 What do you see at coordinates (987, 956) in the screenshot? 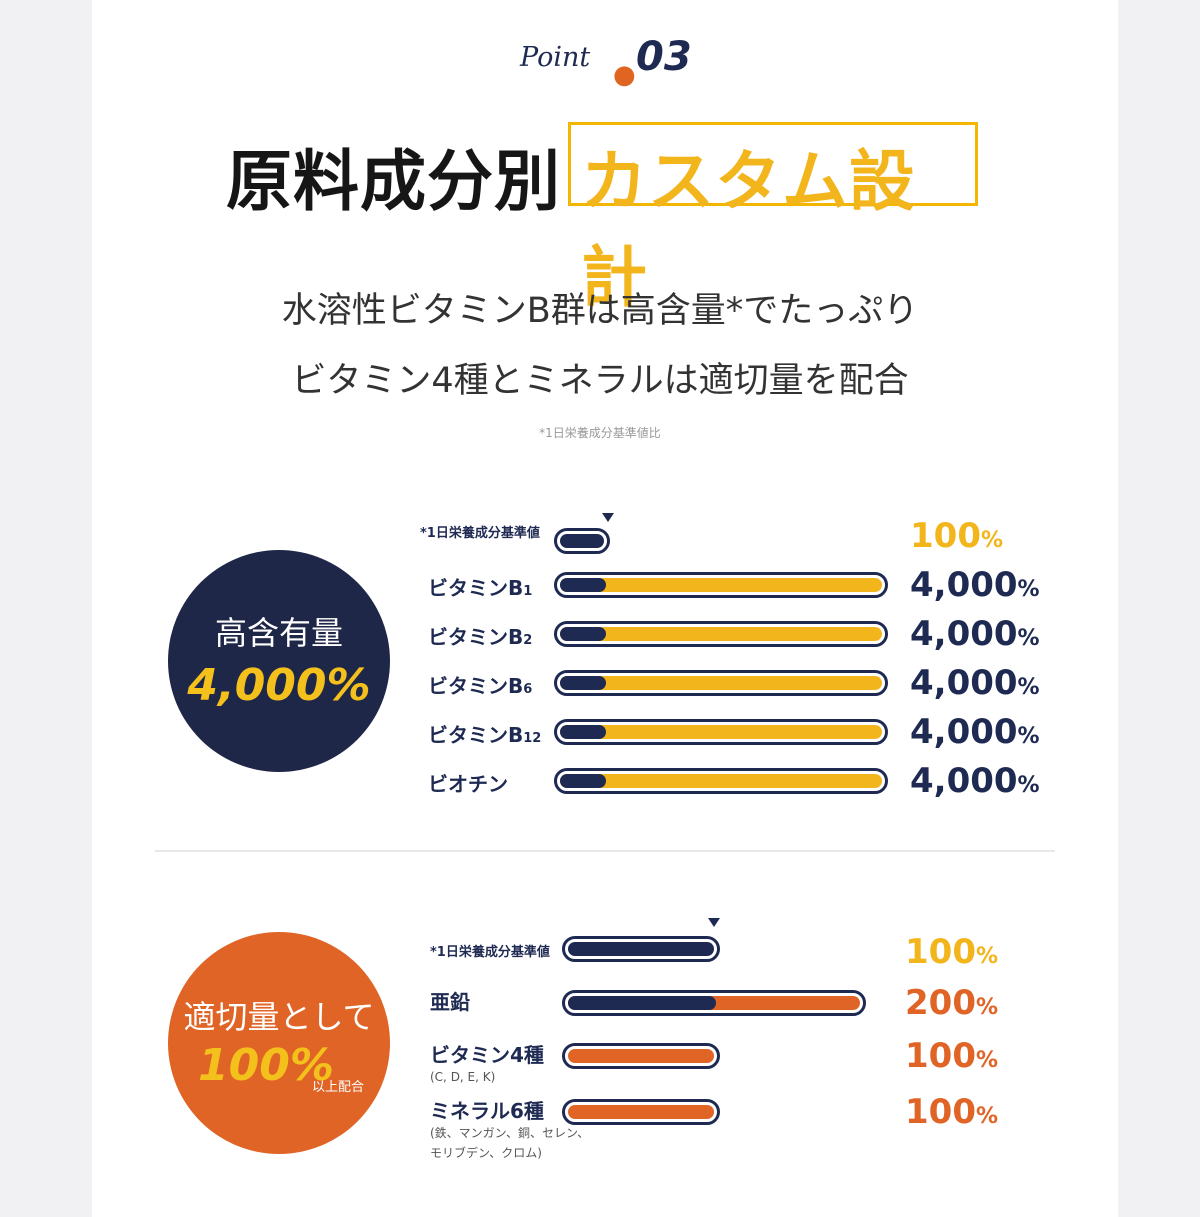
I see `chart2-reference-unit: %` at bounding box center [987, 956].